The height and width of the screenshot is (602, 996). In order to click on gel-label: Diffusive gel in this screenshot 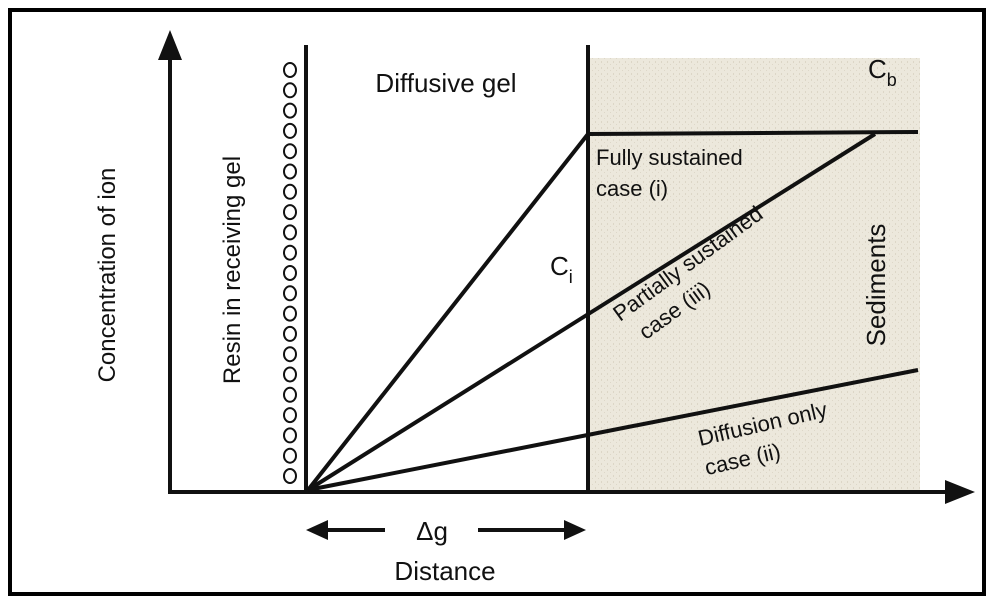, I will do `click(445, 83)`.